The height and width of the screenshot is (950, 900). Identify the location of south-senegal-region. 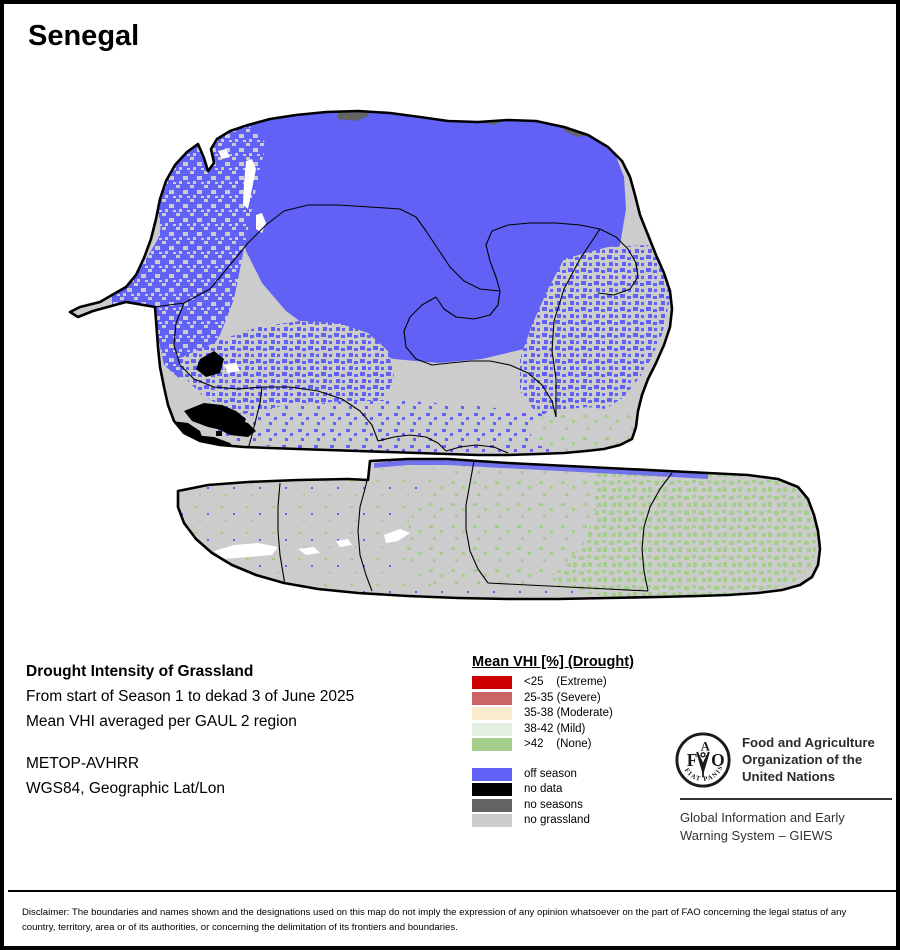
(498, 534).